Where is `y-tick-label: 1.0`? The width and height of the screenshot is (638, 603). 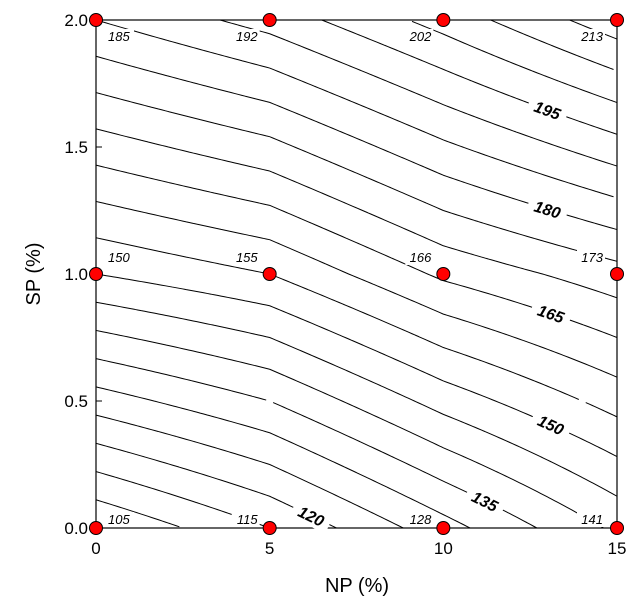
y-tick-label: 1.0 is located at coordinates (76, 274).